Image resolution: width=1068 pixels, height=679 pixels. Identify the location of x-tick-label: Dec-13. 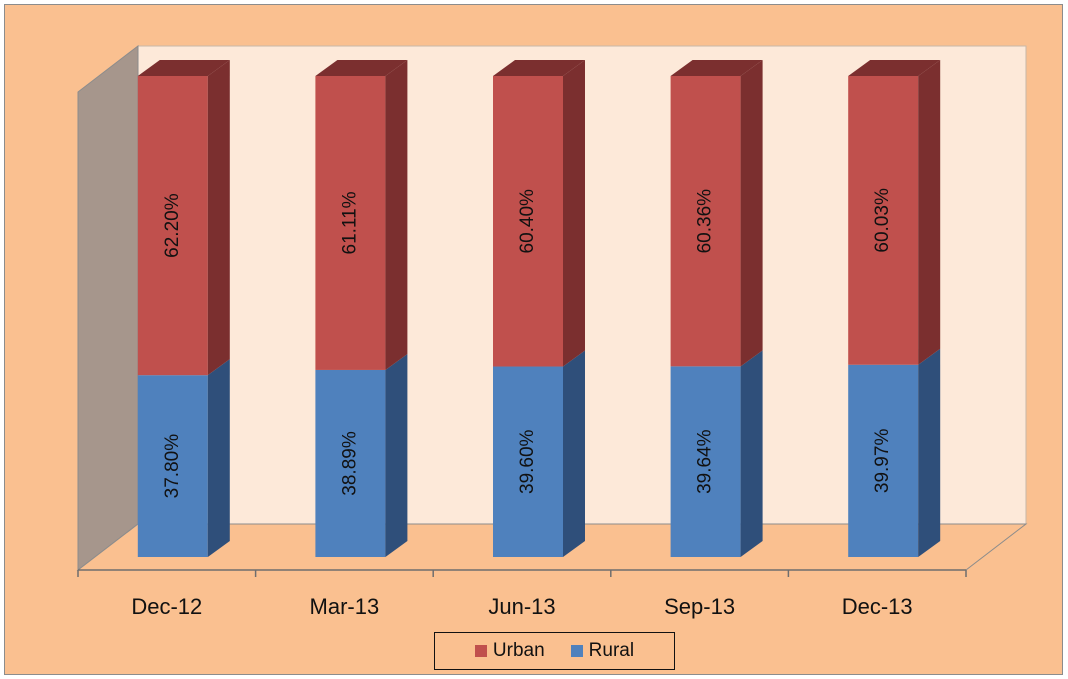
(877, 606).